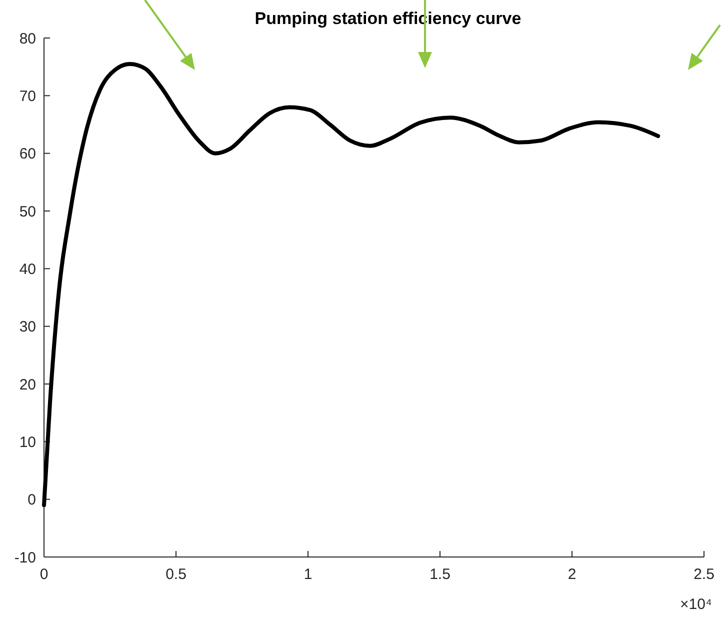 Image resolution: width=721 pixels, height=623 pixels. What do you see at coordinates (27, 269) in the screenshot?
I see `y-tick-label: 40` at bounding box center [27, 269].